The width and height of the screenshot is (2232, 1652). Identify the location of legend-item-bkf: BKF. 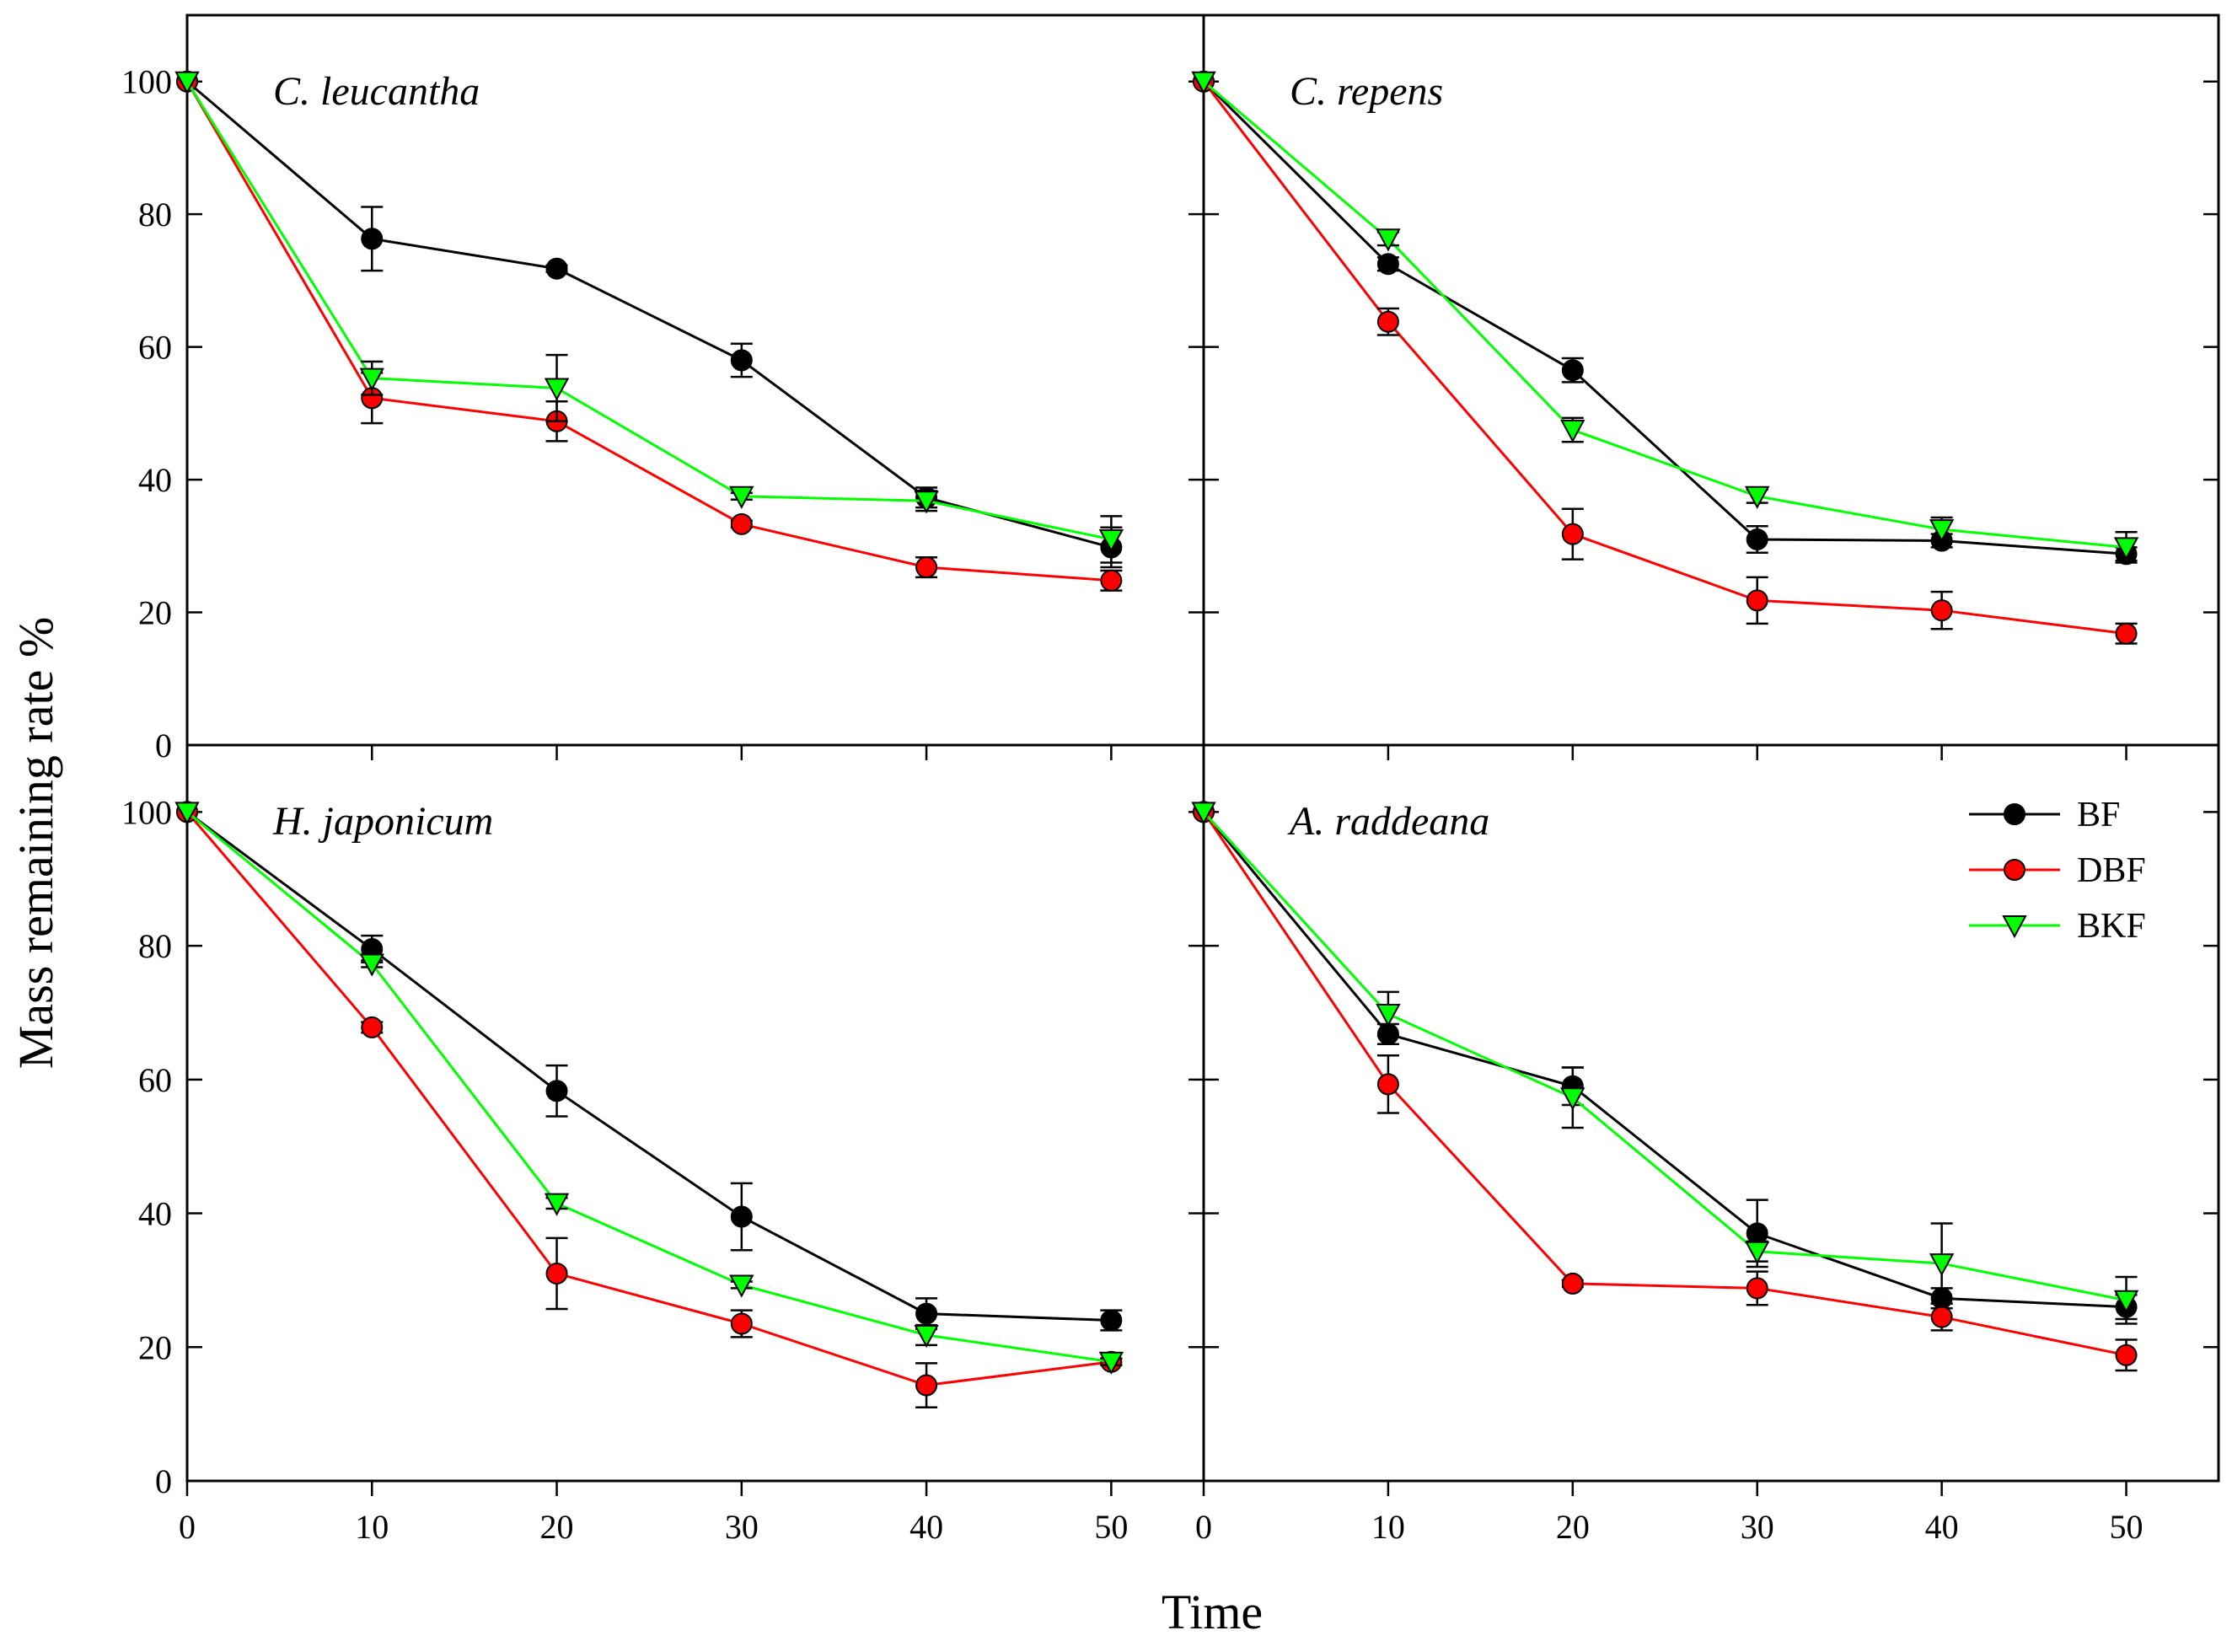
(2057, 926).